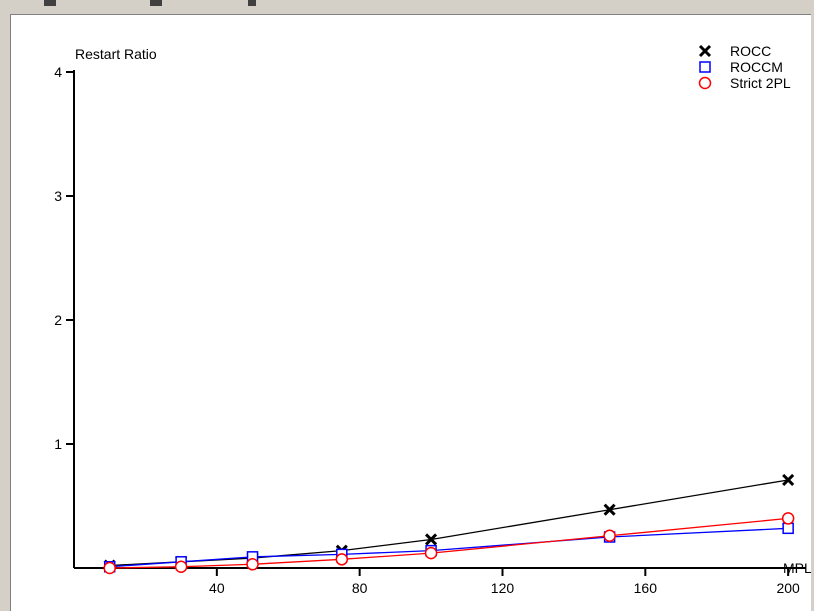 The width and height of the screenshot is (814, 611). Describe the element at coordinates (360, 588) in the screenshot. I see `x-tick-label: 80` at that location.